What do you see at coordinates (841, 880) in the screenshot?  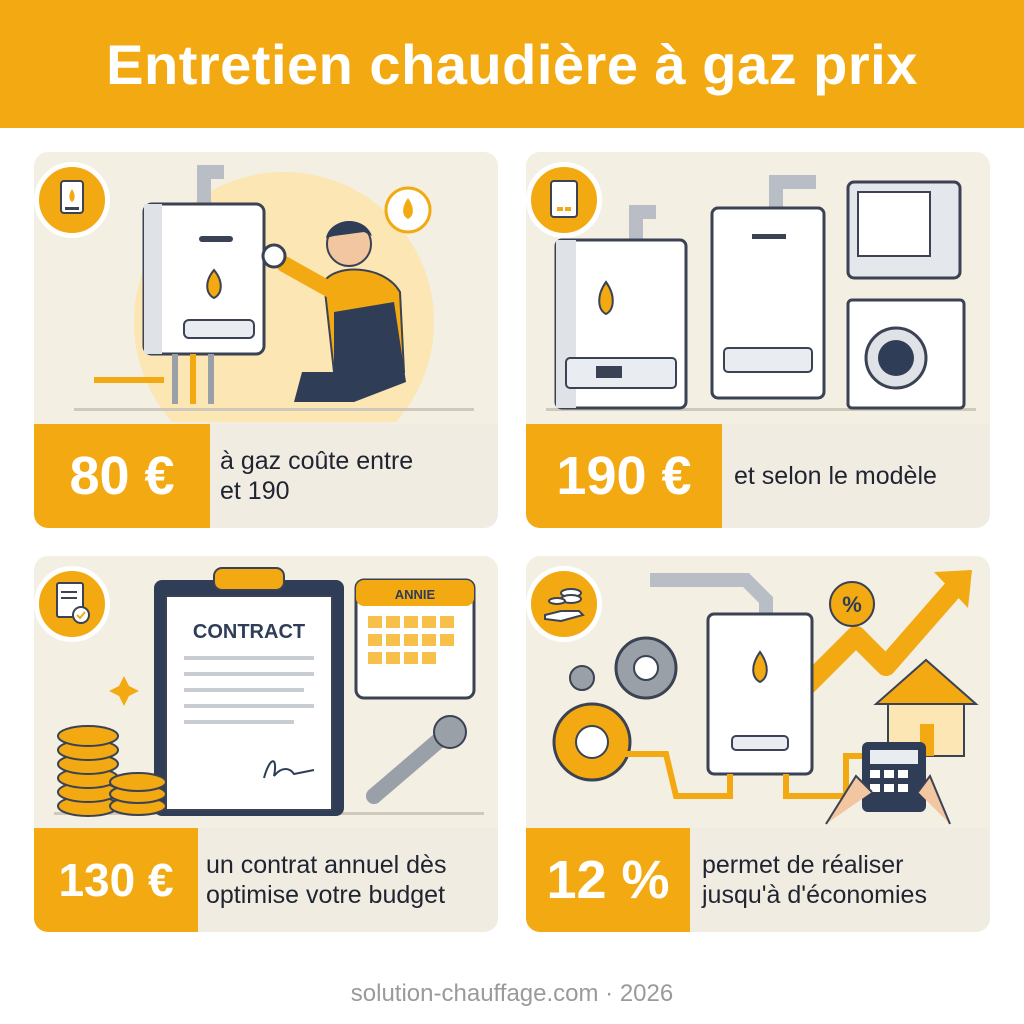 I see `stat-description: permet de réaliser jusqu'à d'économies` at bounding box center [841, 880].